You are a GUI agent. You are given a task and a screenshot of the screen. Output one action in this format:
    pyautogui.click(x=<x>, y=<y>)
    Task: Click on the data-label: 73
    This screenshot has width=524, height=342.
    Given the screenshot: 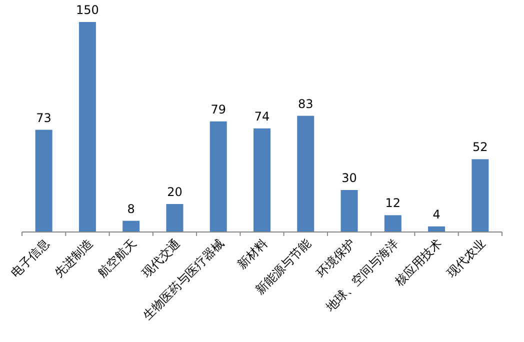 What is the action you would take?
    pyautogui.click(x=44, y=117)
    